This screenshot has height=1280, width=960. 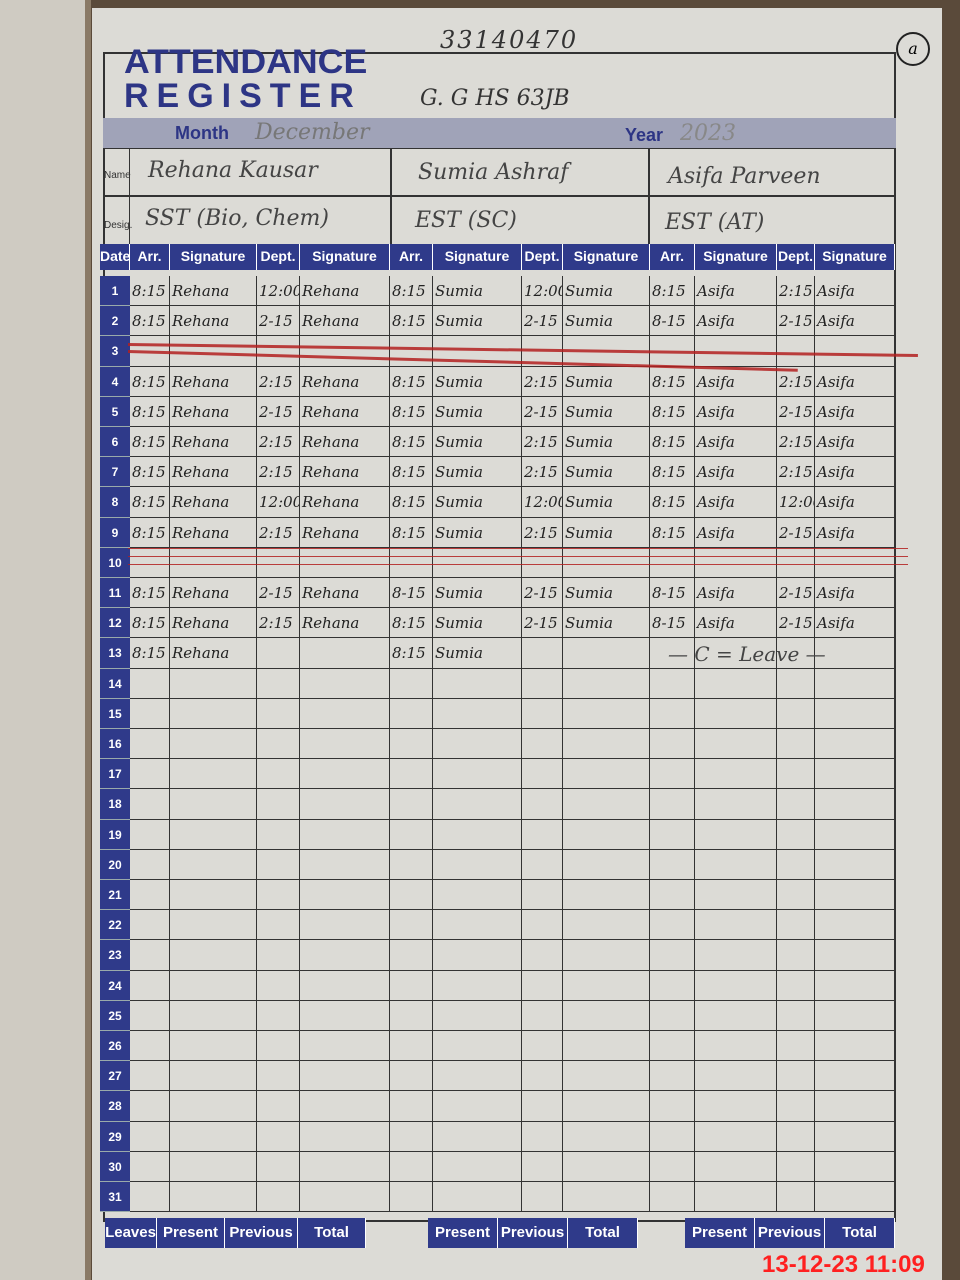 What do you see at coordinates (115, 472) in the screenshot?
I see `date-cell: 7` at bounding box center [115, 472].